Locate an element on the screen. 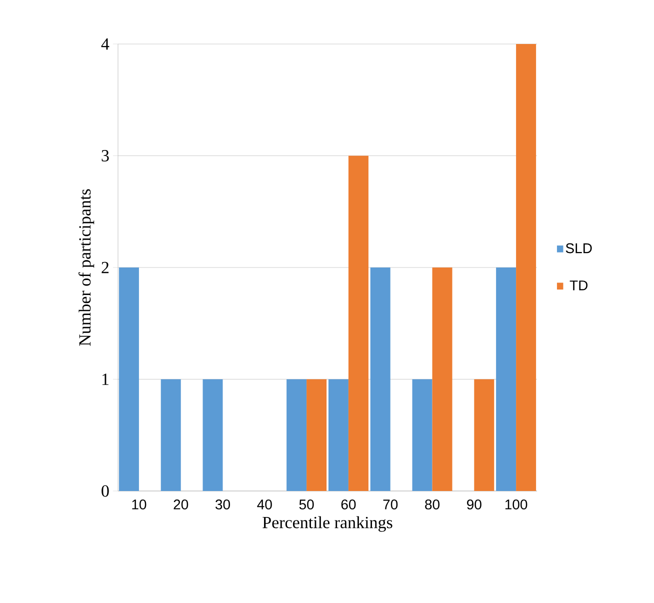  x-tick-label: 20 is located at coordinates (181, 505).